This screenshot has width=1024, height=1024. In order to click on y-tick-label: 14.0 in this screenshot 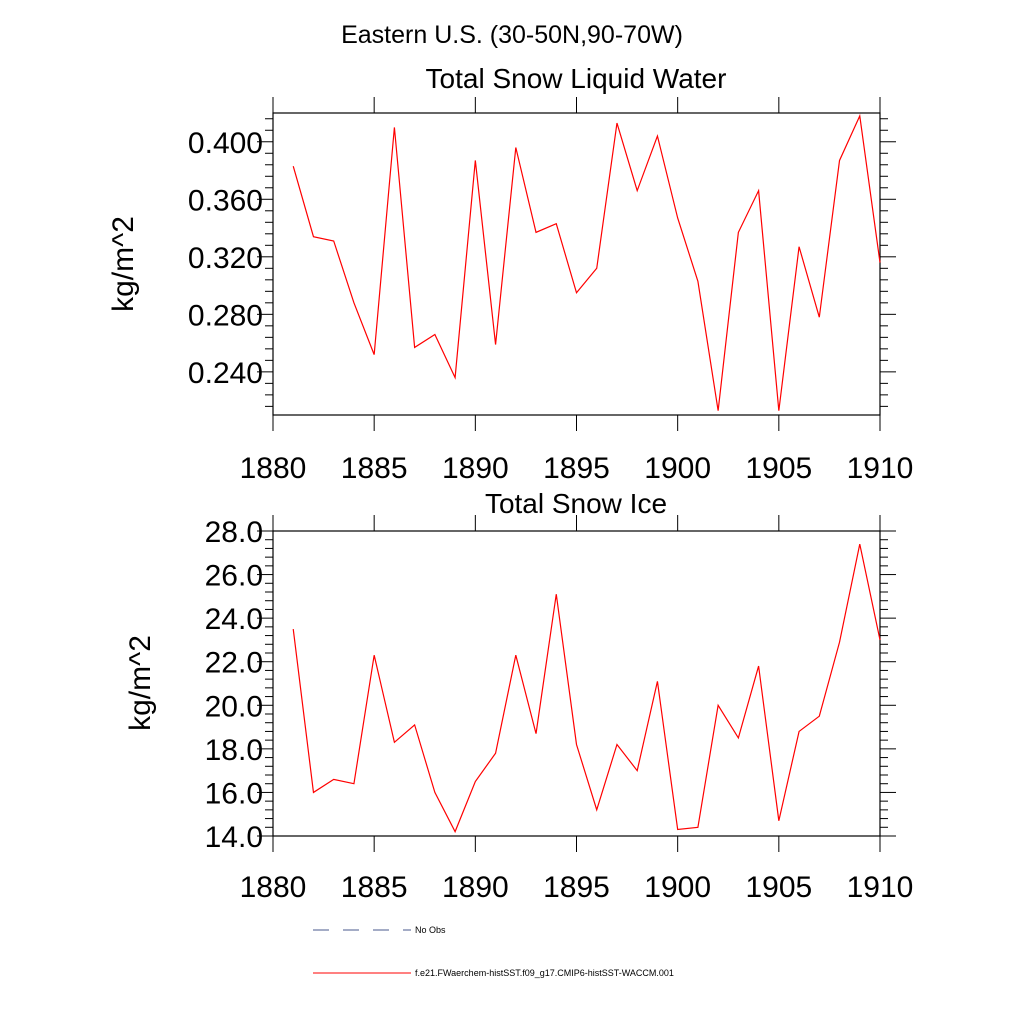, I will do `click(234, 837)`.